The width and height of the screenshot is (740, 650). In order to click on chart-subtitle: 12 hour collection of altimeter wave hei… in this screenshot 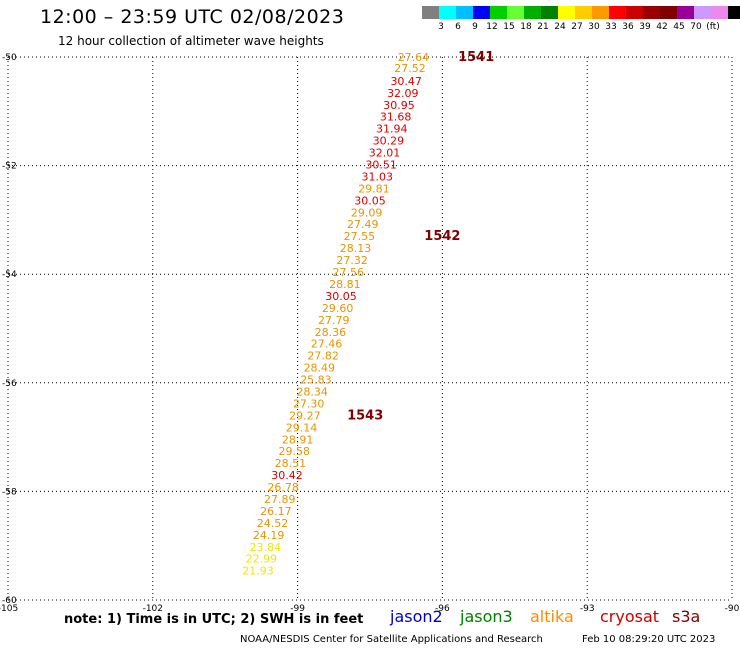, I will do `click(191, 41)`.